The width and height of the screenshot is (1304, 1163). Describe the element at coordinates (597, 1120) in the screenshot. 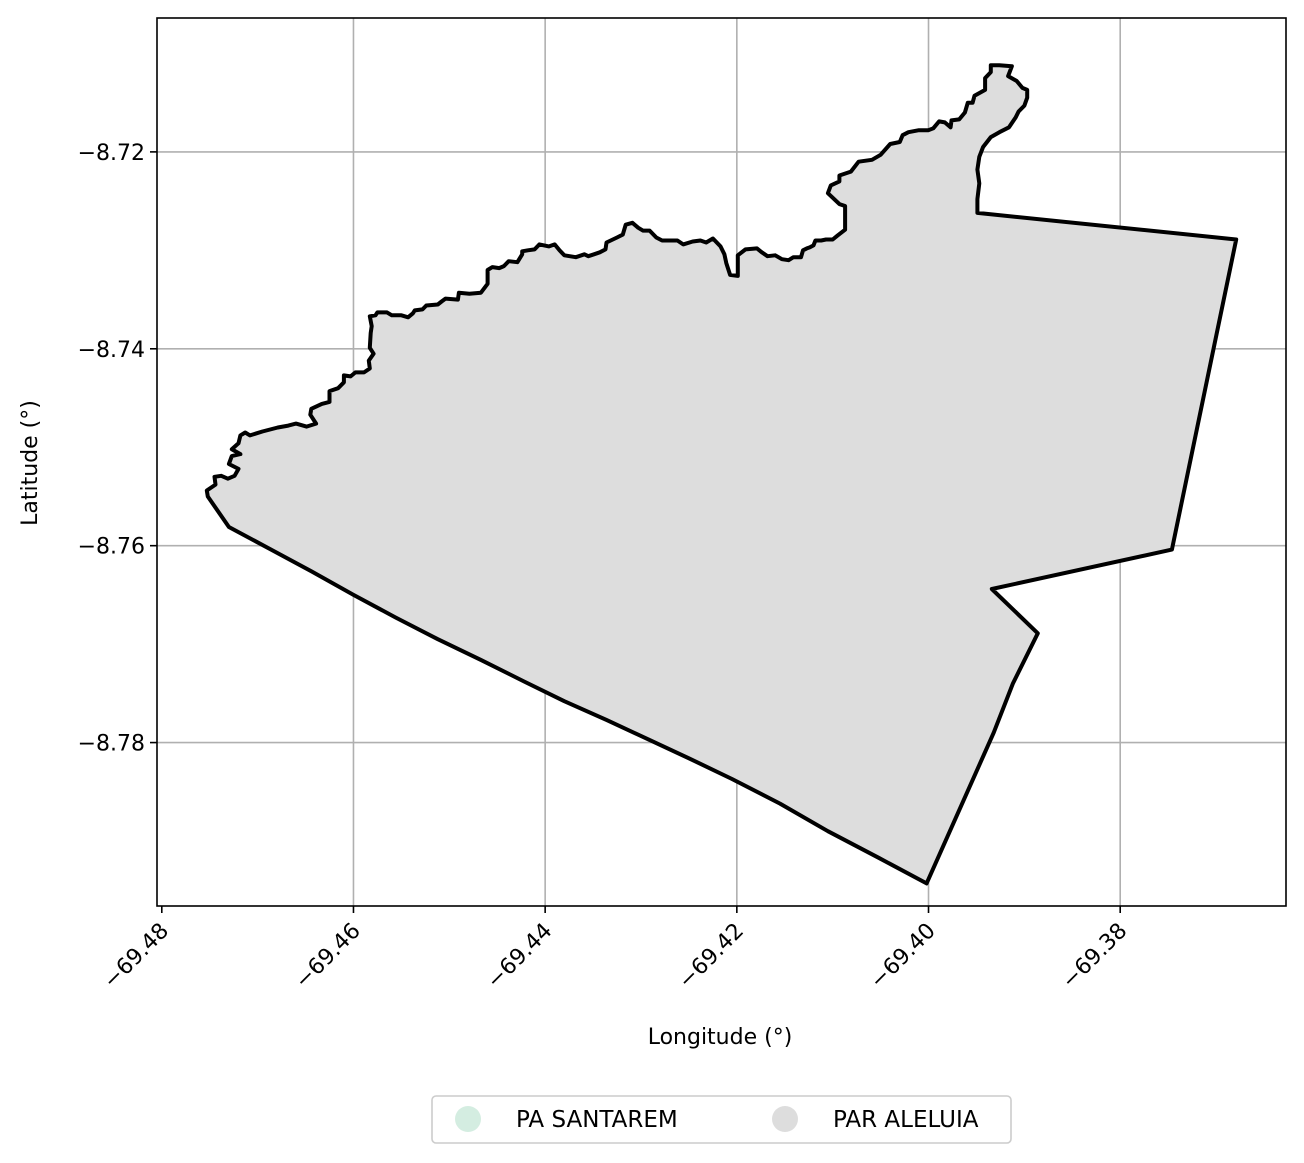

I see `legend-label: PA SANTAREM` at that location.